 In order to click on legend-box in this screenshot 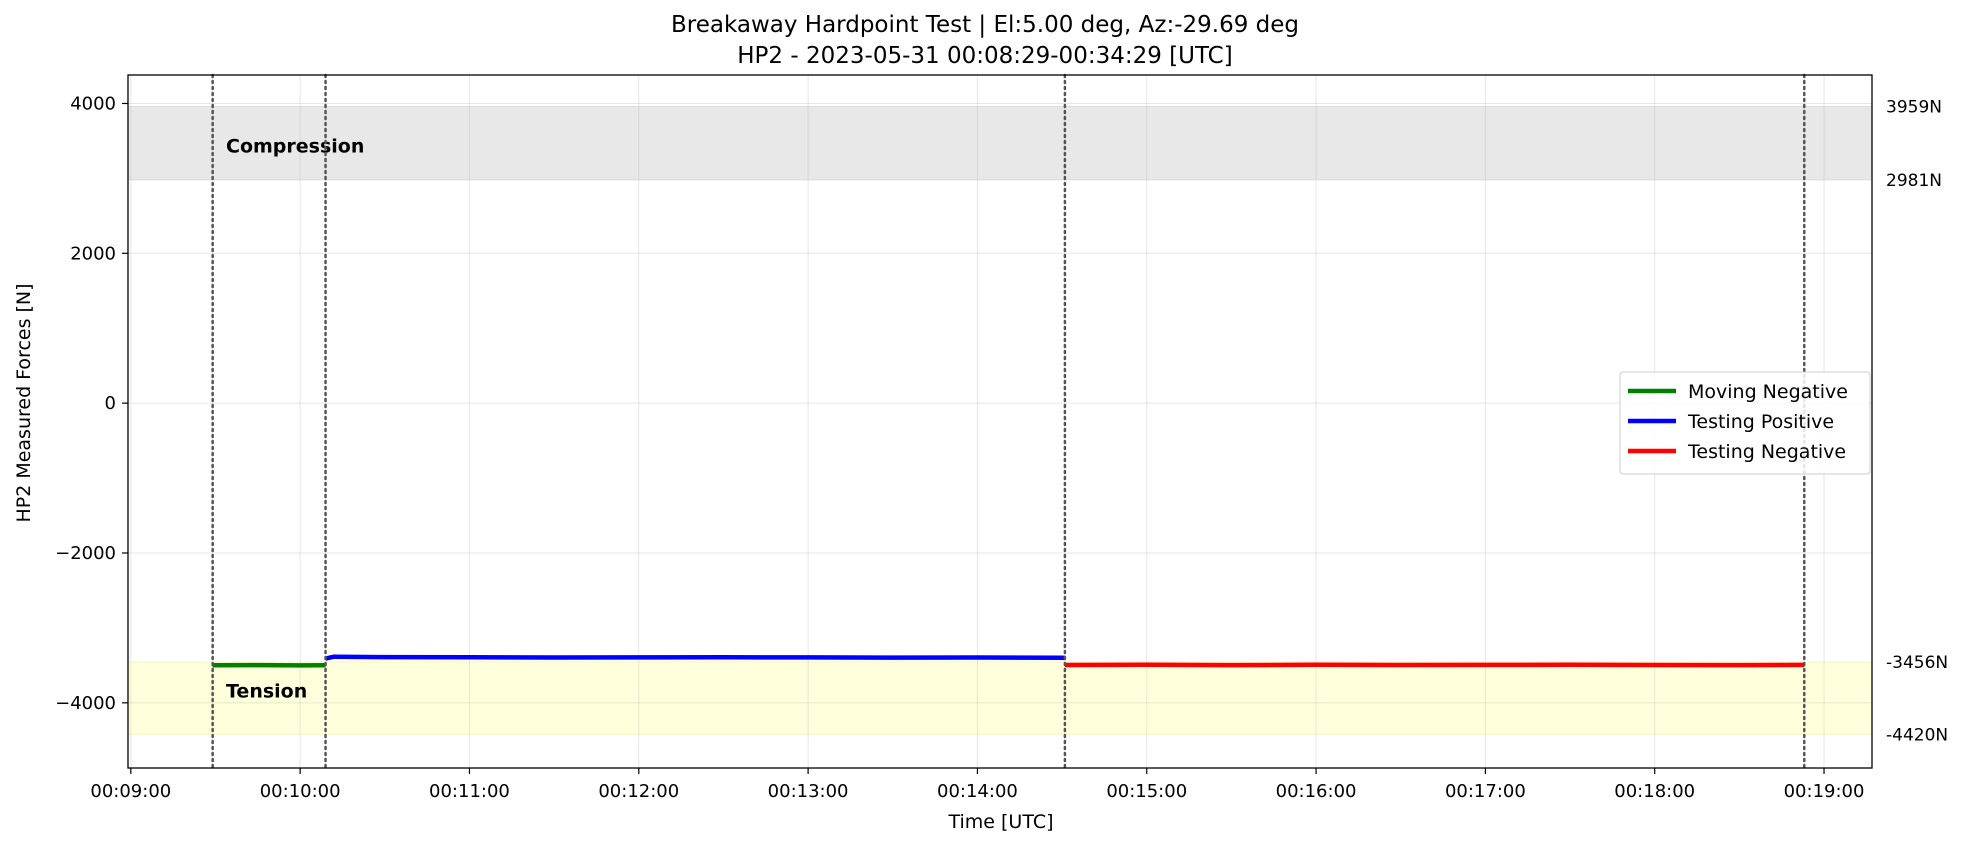, I will do `click(1745, 423)`.